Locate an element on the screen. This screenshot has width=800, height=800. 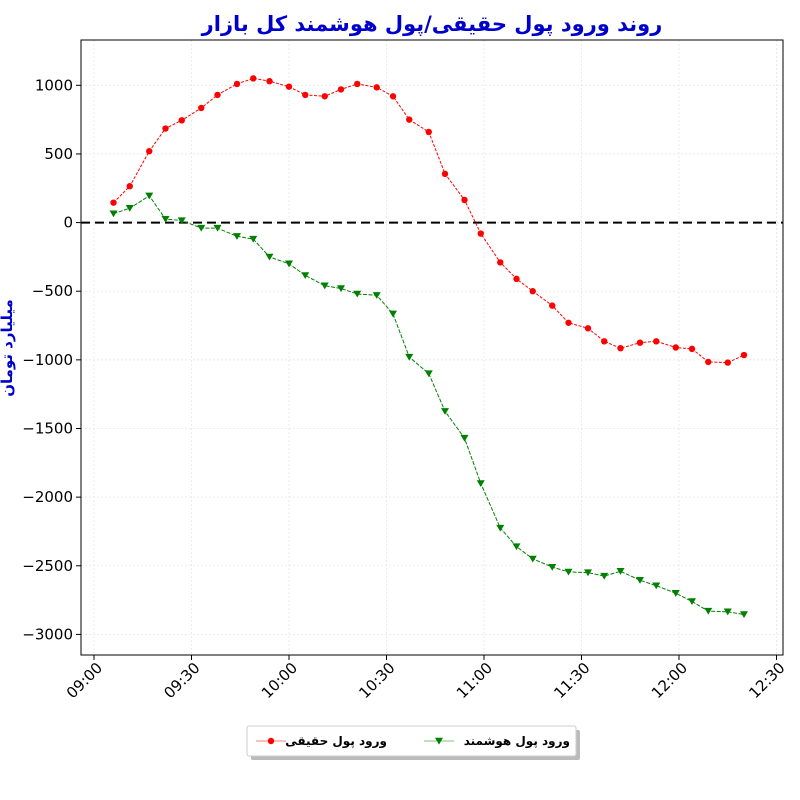
legend-box is located at coordinates (411, 741).